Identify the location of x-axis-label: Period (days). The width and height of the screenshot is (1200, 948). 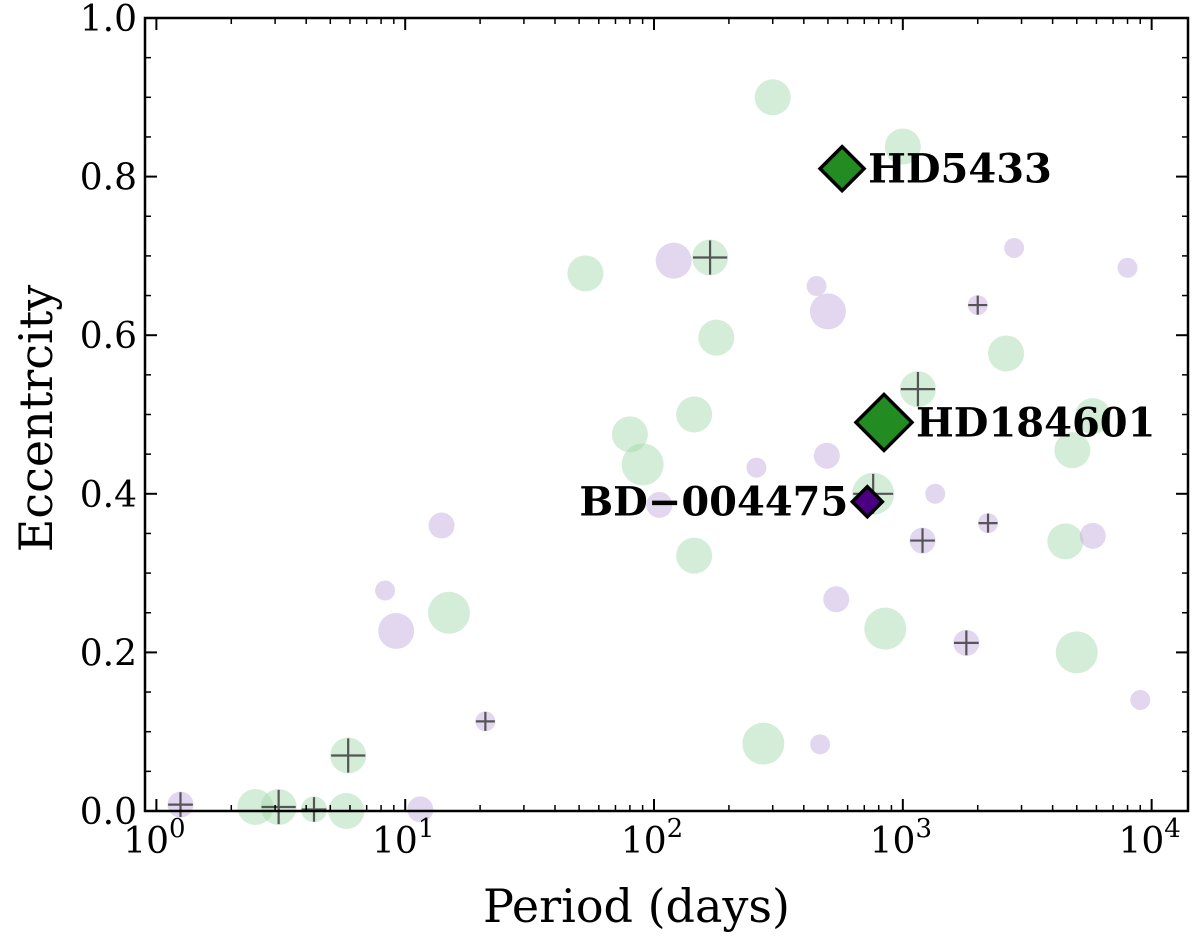
(636, 906).